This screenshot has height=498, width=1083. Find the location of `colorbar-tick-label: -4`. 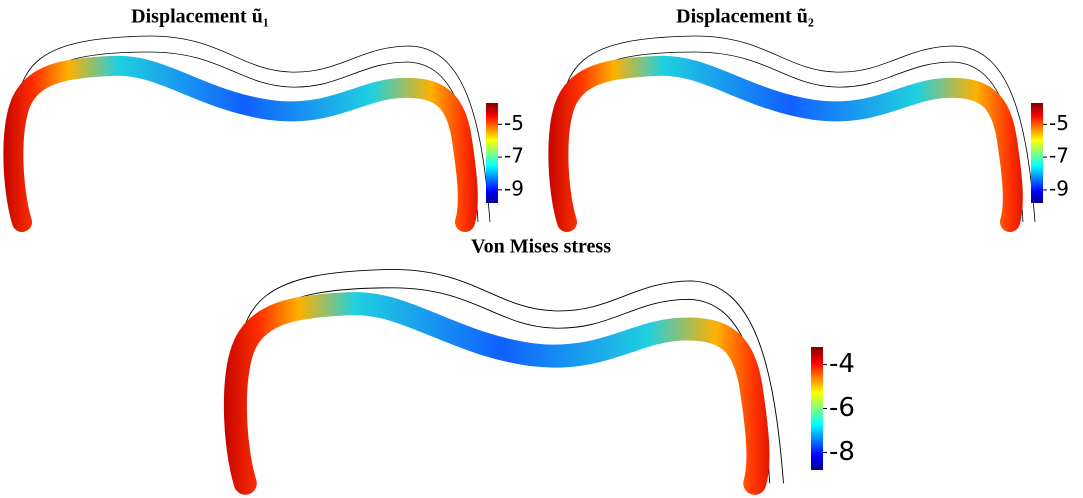

colorbar-tick-label: -4 is located at coordinates (842, 364).